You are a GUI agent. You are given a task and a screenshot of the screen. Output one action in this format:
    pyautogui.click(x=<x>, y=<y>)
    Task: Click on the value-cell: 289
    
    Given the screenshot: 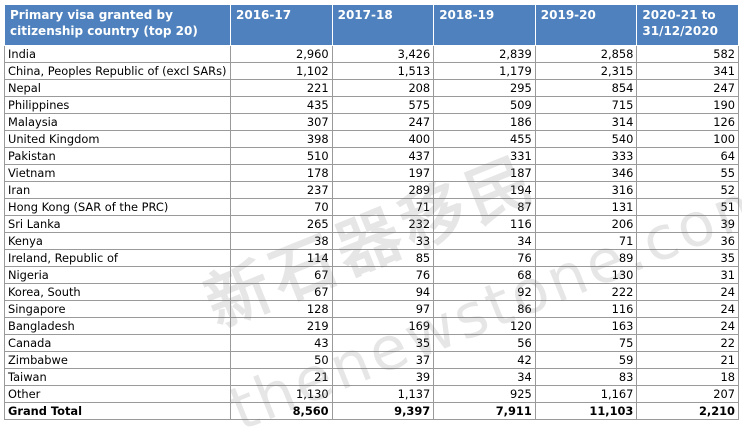 What is the action you would take?
    pyautogui.click(x=383, y=190)
    